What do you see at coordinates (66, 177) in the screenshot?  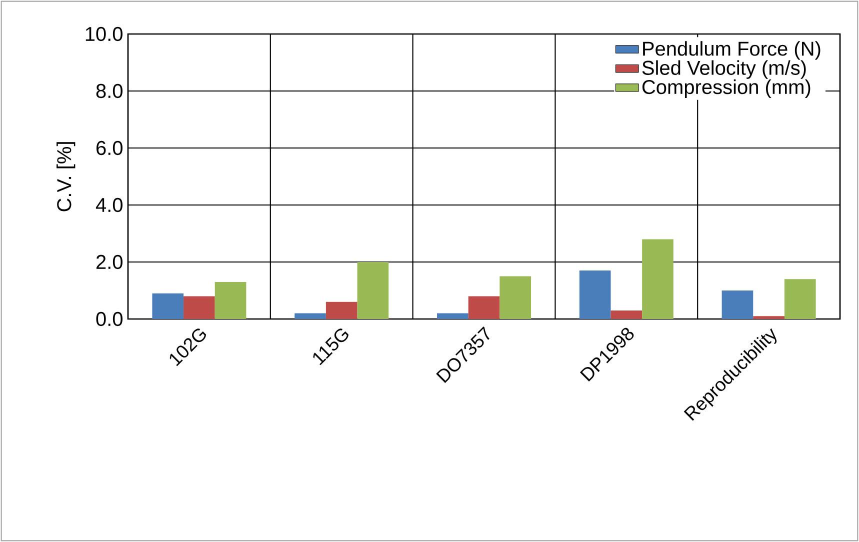 I see `y-axis-title: C.V. [%]` at bounding box center [66, 177].